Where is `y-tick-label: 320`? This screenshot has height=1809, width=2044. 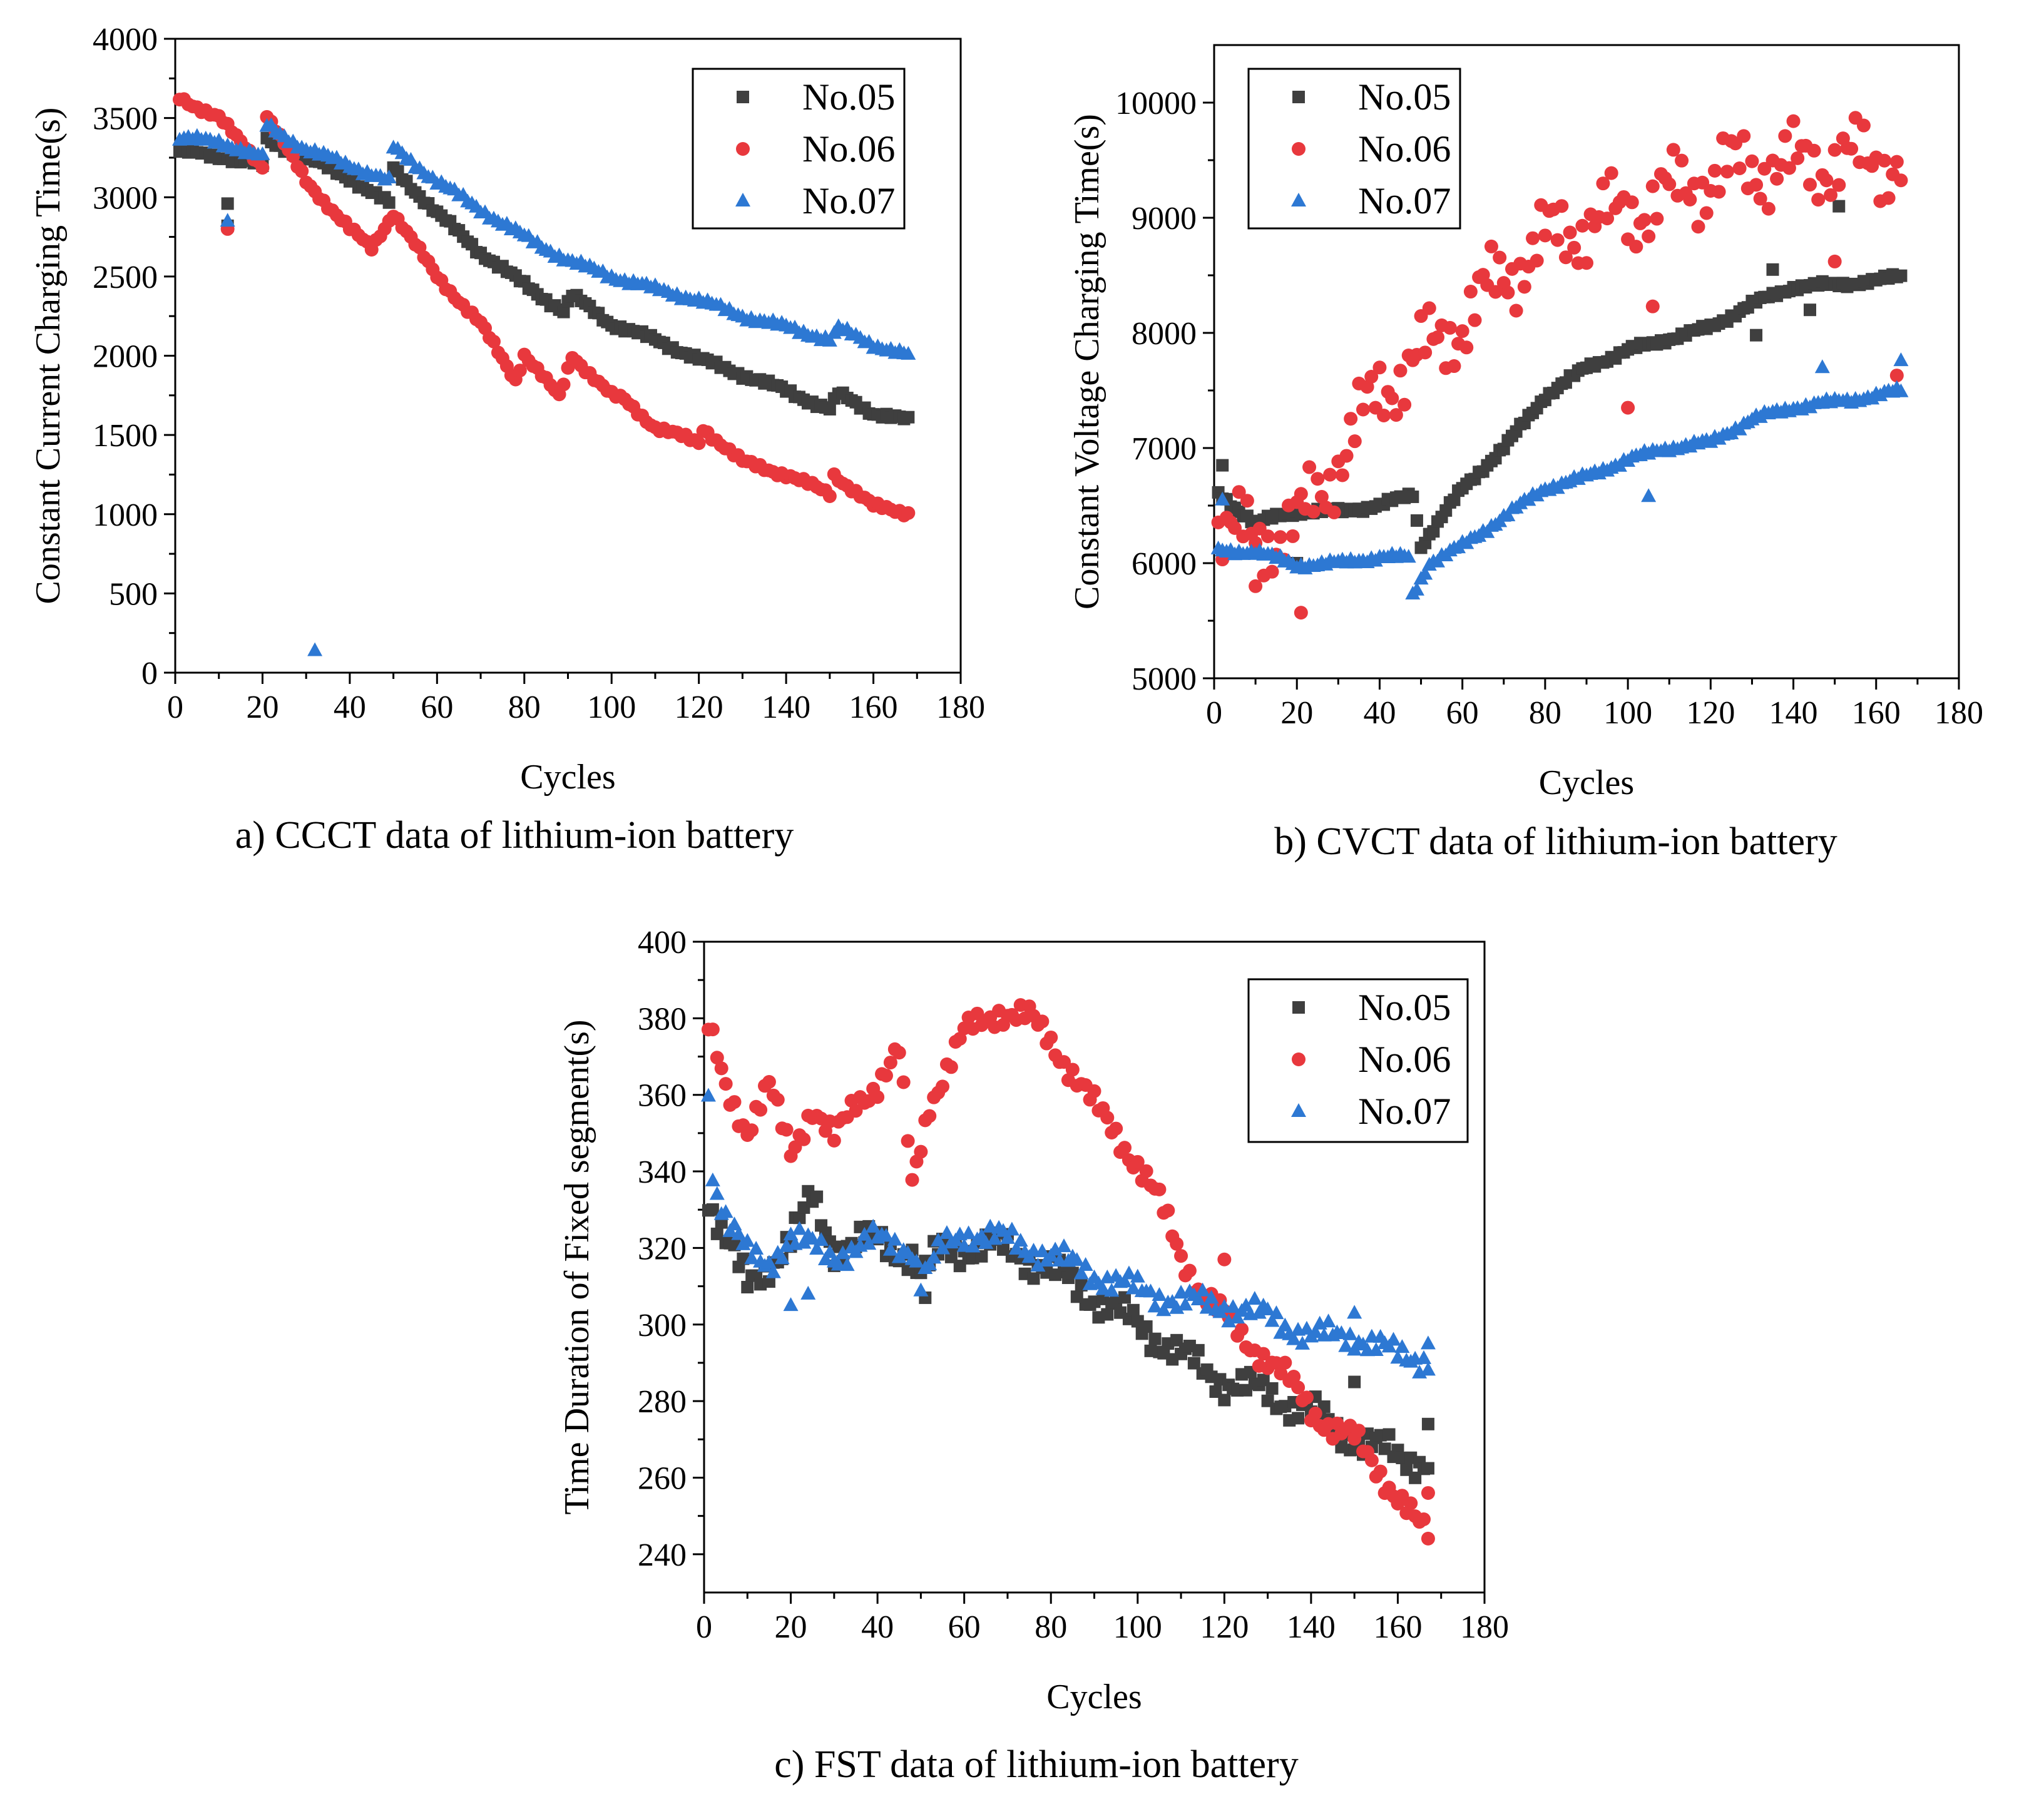
y-tick-label: 320 is located at coordinates (662, 1248).